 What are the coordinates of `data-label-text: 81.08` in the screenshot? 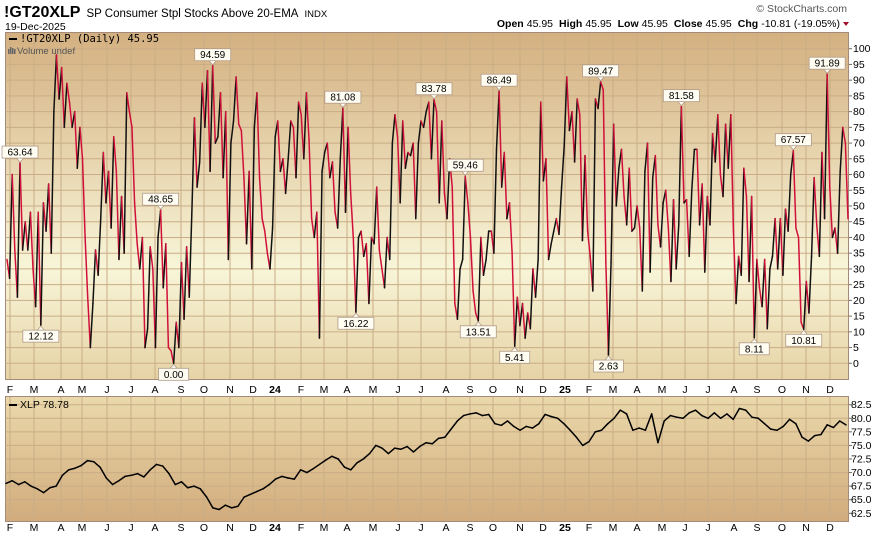 It's located at (342, 98).